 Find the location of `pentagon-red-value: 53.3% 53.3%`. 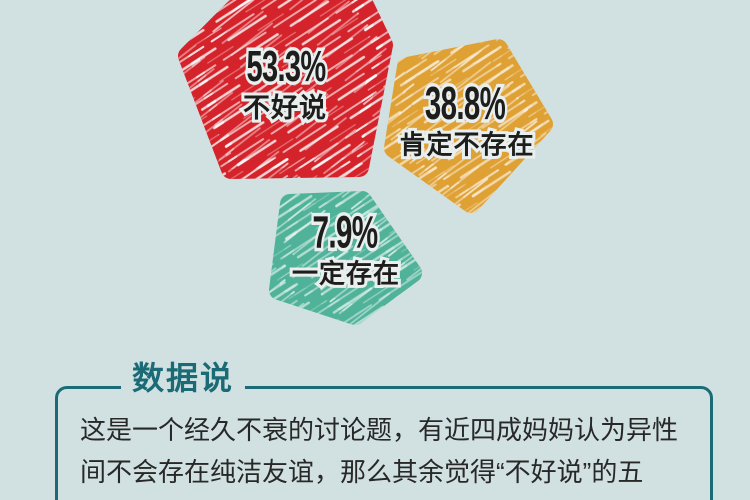

pentagon-red-value: 53.3% 53.3% is located at coordinates (286, 66).